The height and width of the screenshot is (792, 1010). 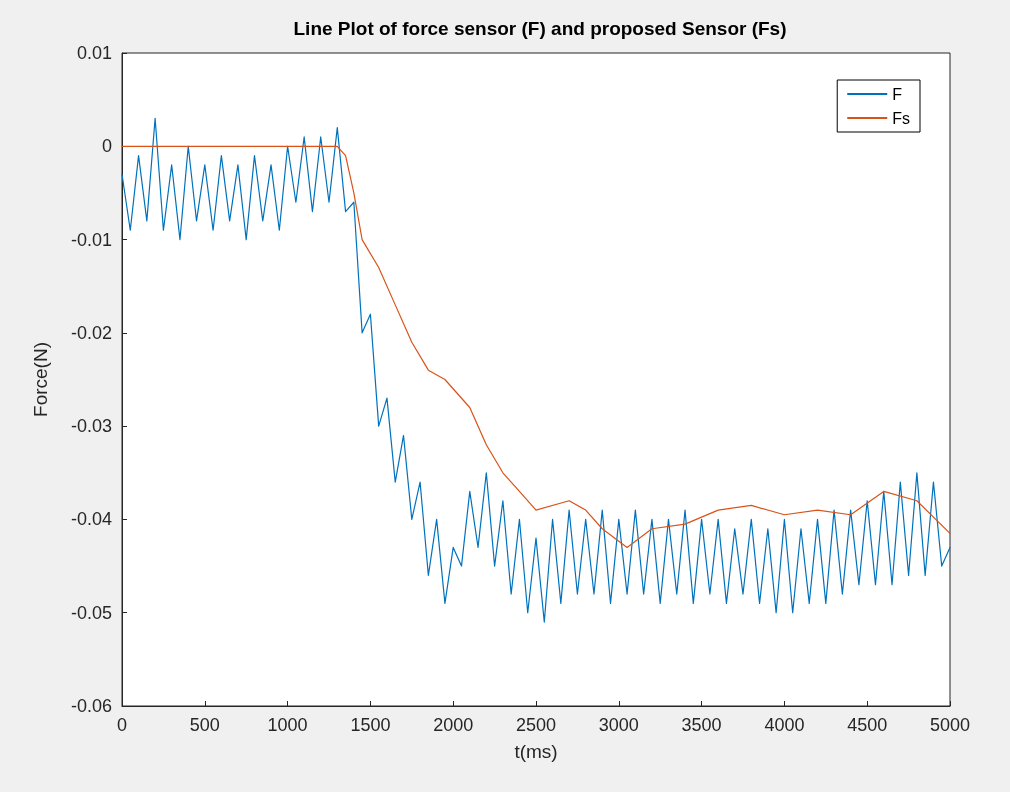 I want to click on y-tick-label: -0.01, so click(x=91, y=239).